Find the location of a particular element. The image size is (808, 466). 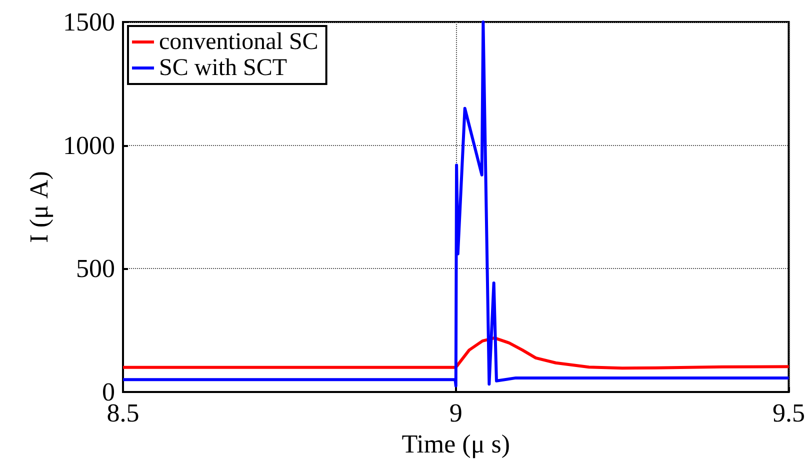

y-tick-label: 1500 is located at coordinates (89, 22).